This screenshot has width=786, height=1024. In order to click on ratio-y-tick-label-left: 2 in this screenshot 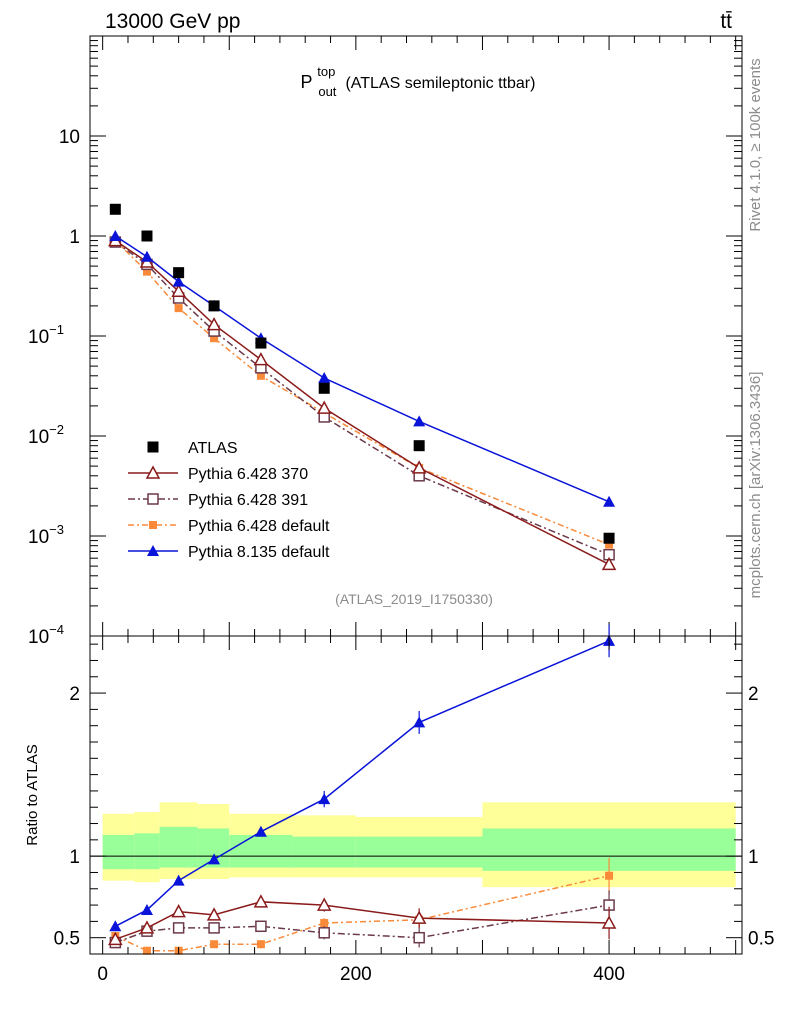, I will do `click(74, 694)`.